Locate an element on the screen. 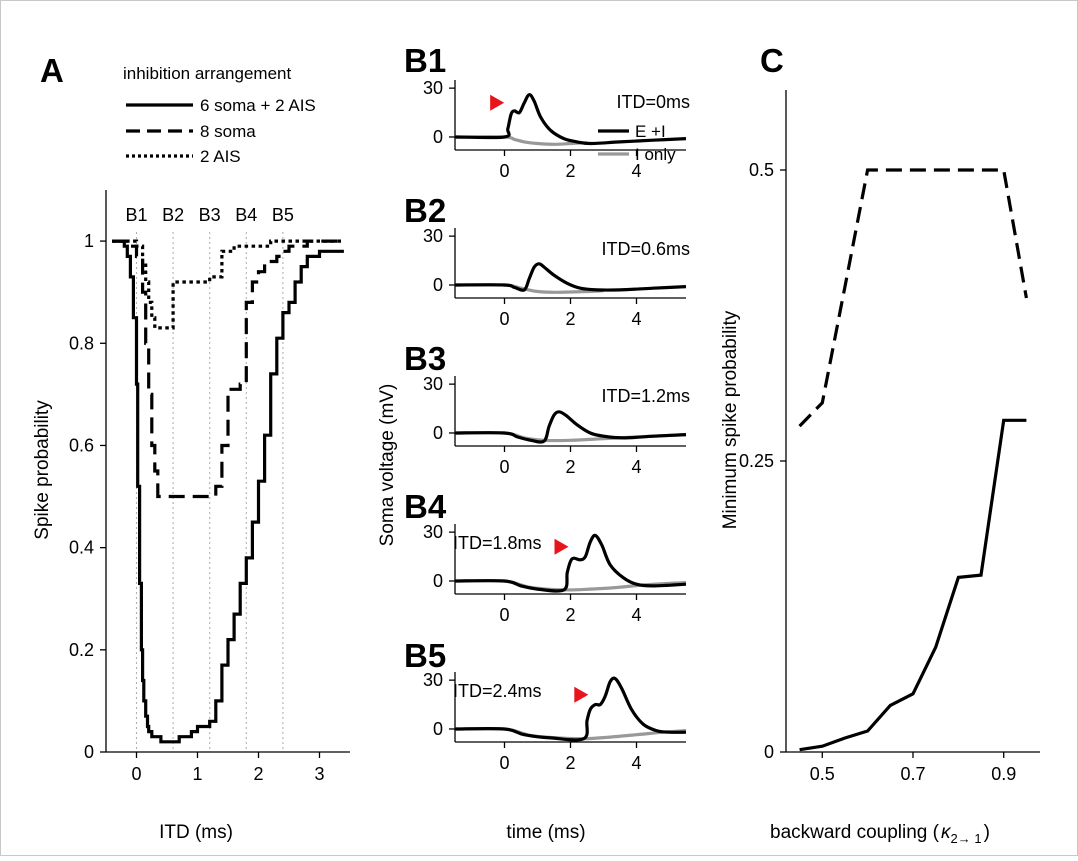 This screenshot has width=1078, height=861. panel-a-y-tick-label: 0 is located at coordinates (89, 752).